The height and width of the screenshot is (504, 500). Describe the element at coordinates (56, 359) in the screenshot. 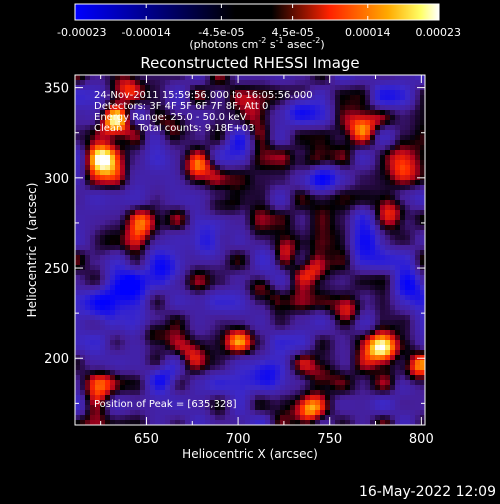

I see `y-tick-label: 200` at that location.